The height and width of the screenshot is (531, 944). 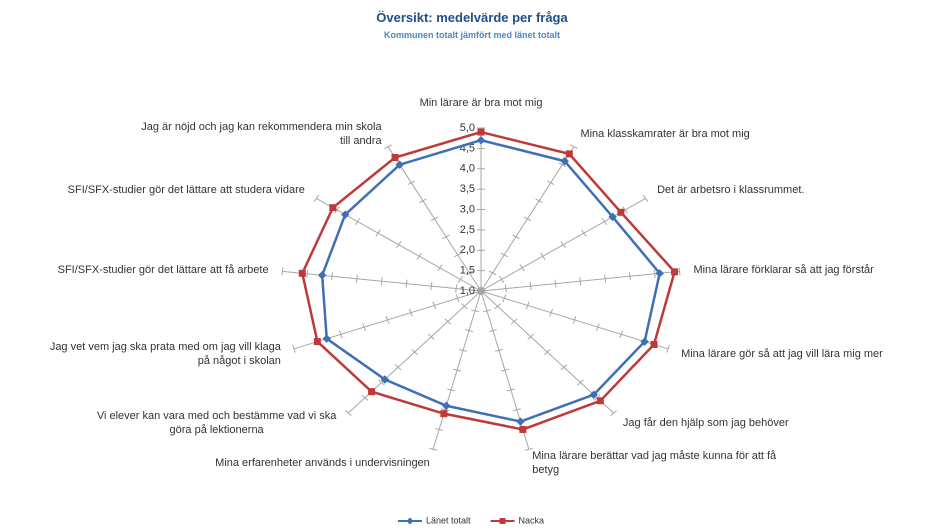 I want to click on chart-title: Översikt: medelvärde per fråga, so click(x=472, y=17).